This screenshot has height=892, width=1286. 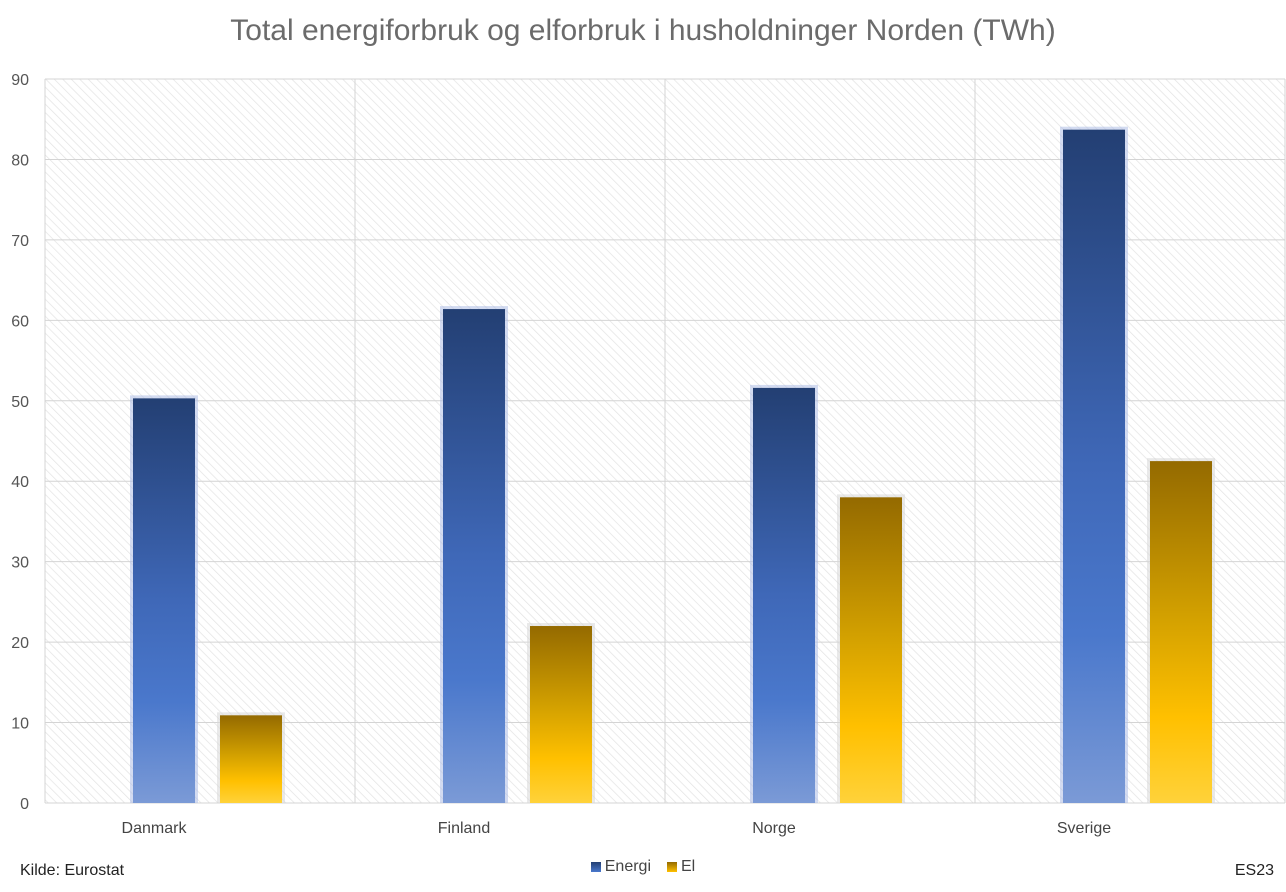 I want to click on bar-energi-norge, so click(x=784, y=595).